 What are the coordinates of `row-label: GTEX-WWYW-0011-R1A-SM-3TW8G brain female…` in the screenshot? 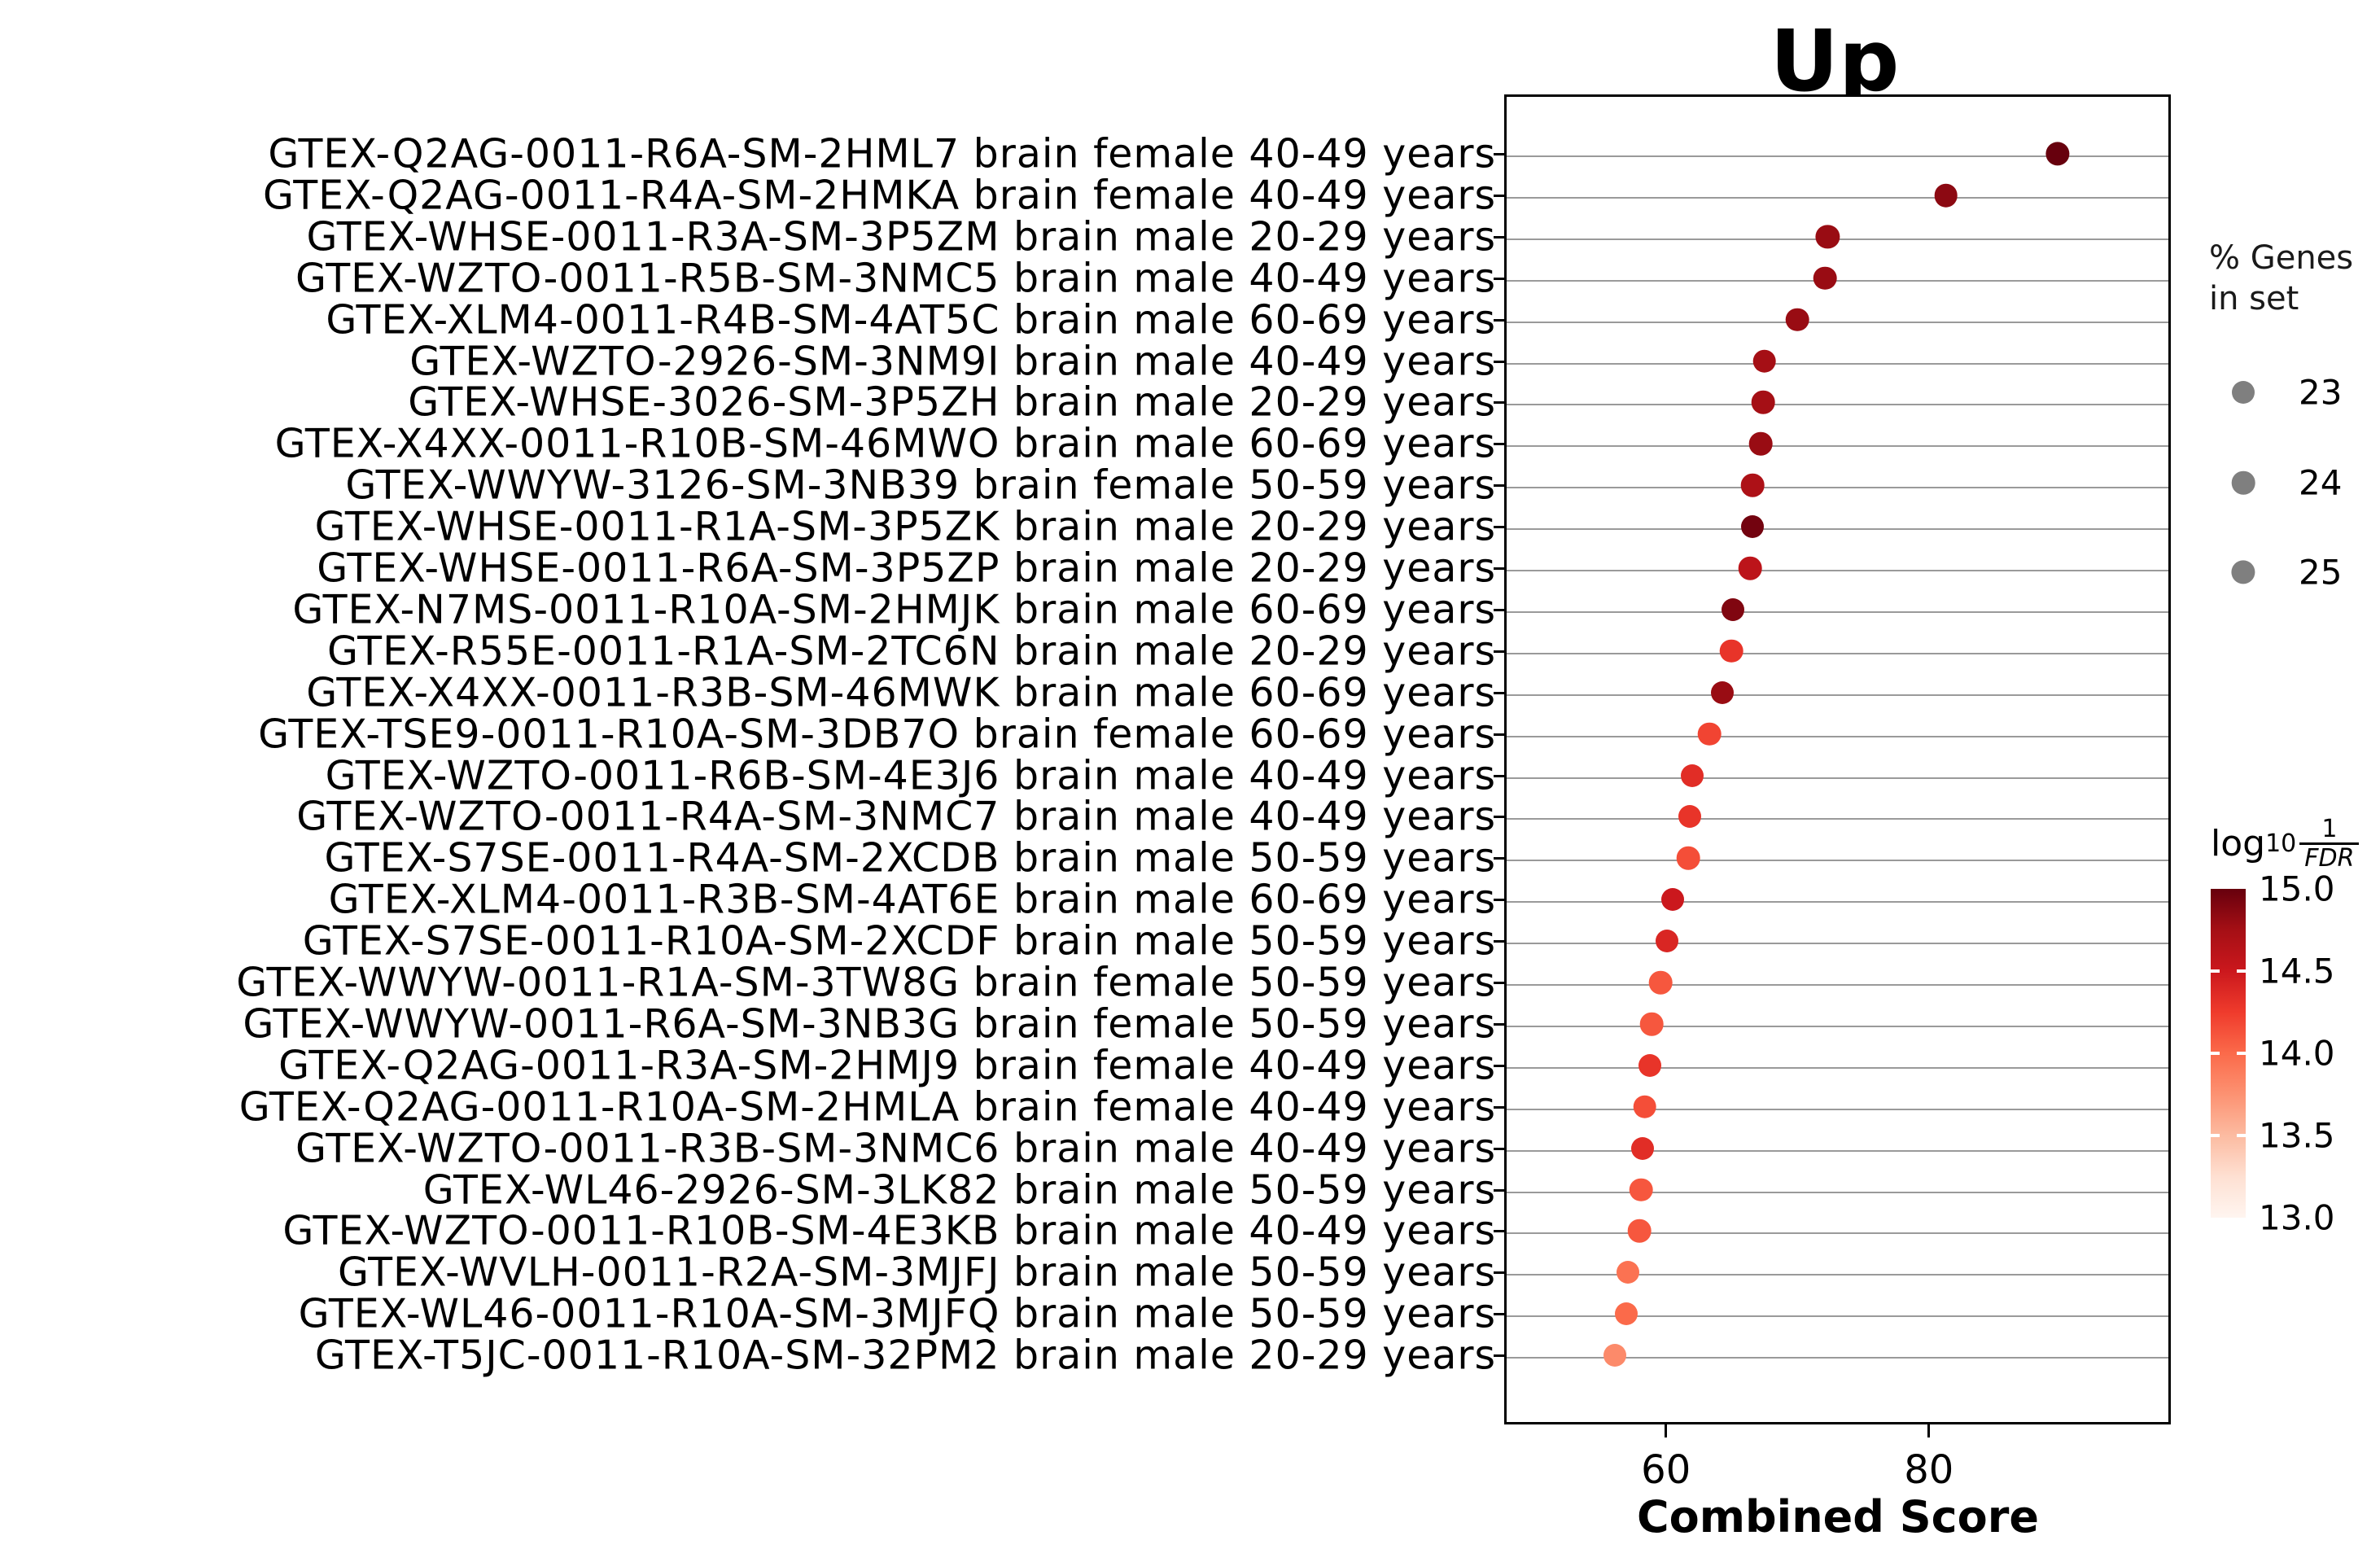 It's located at (866, 982).